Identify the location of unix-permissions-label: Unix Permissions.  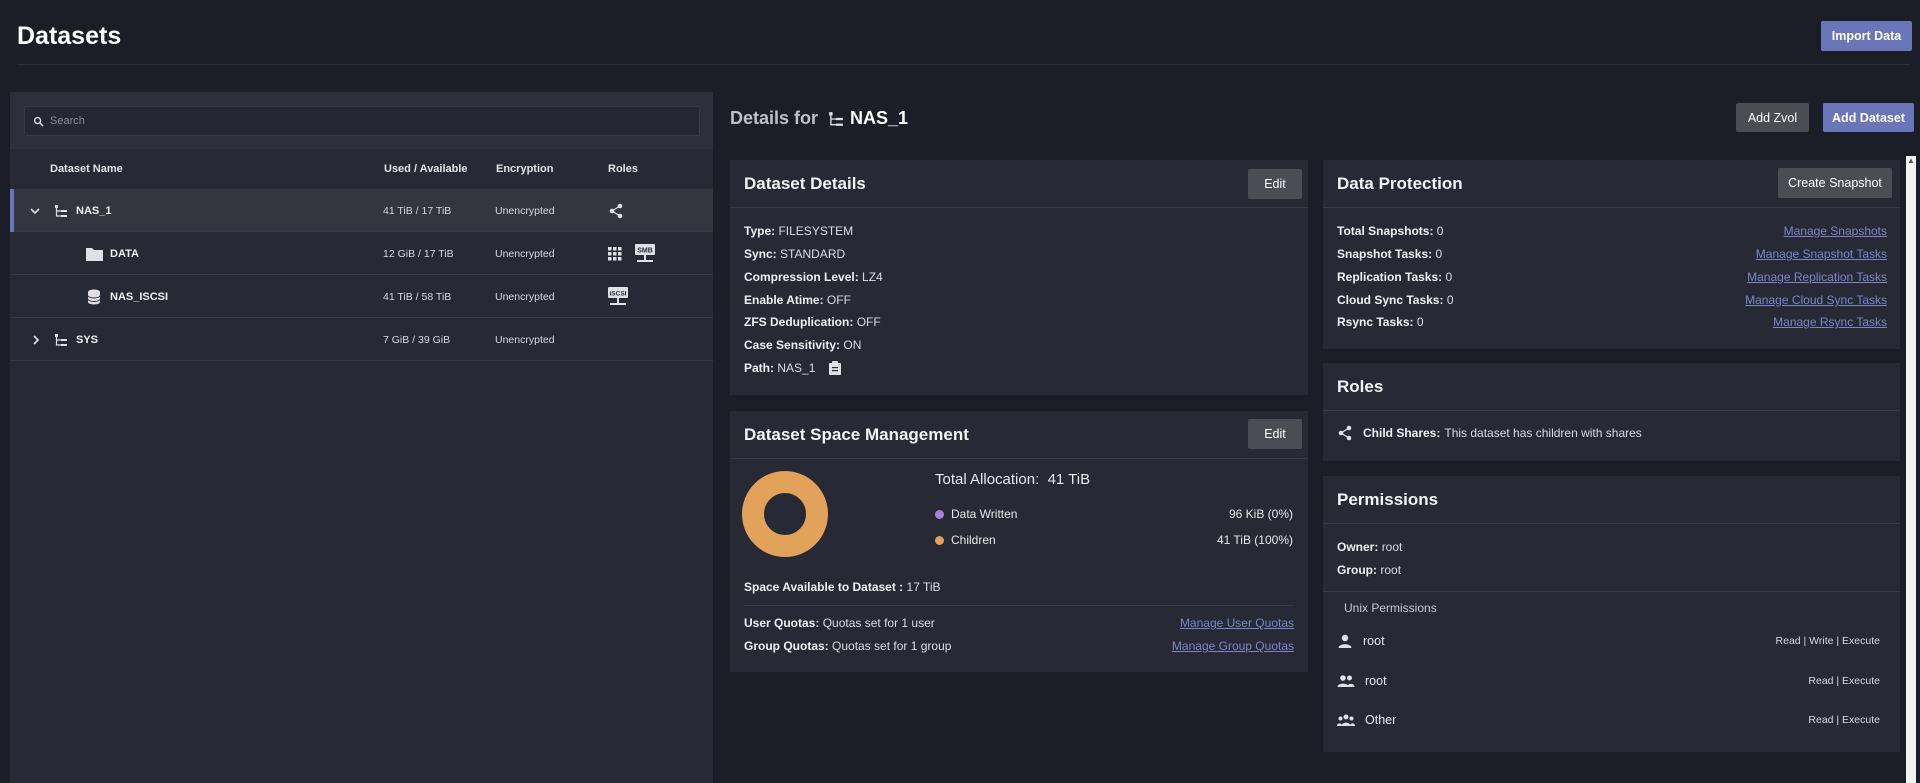
(1390, 608).